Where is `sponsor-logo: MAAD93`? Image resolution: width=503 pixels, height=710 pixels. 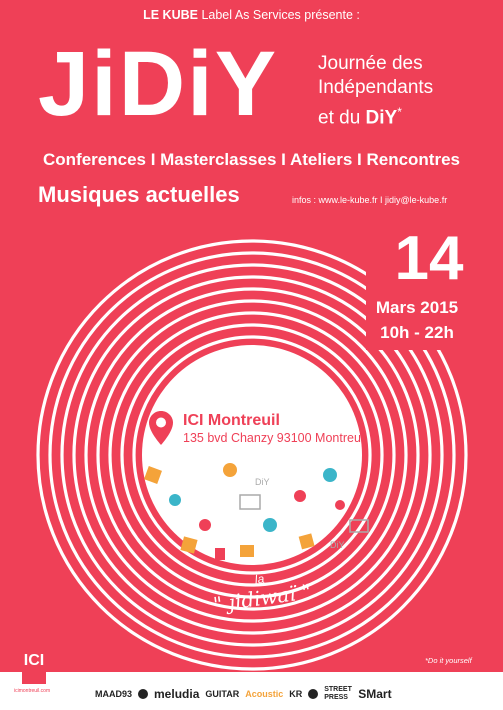 sponsor-logo: MAAD93 is located at coordinates (113, 694).